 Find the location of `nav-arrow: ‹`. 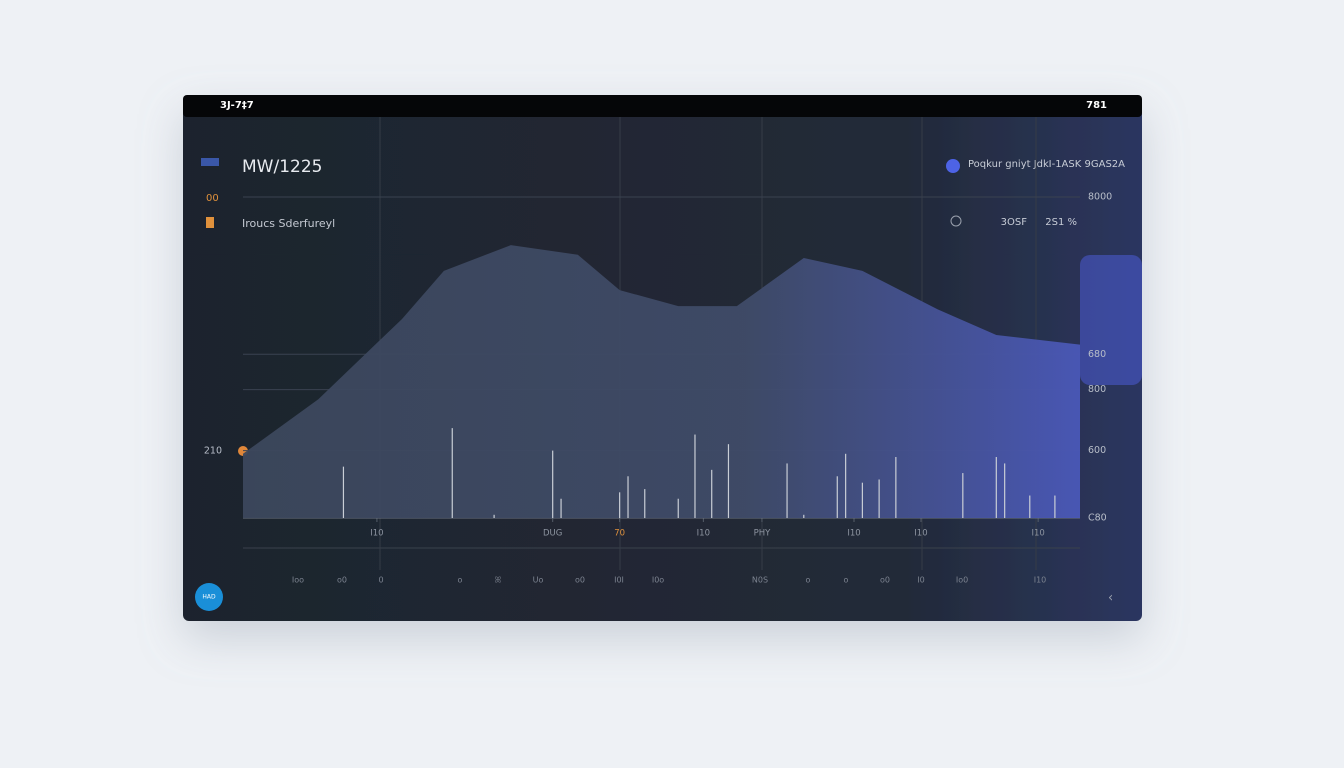

nav-arrow: ‹ is located at coordinates (1110, 598).